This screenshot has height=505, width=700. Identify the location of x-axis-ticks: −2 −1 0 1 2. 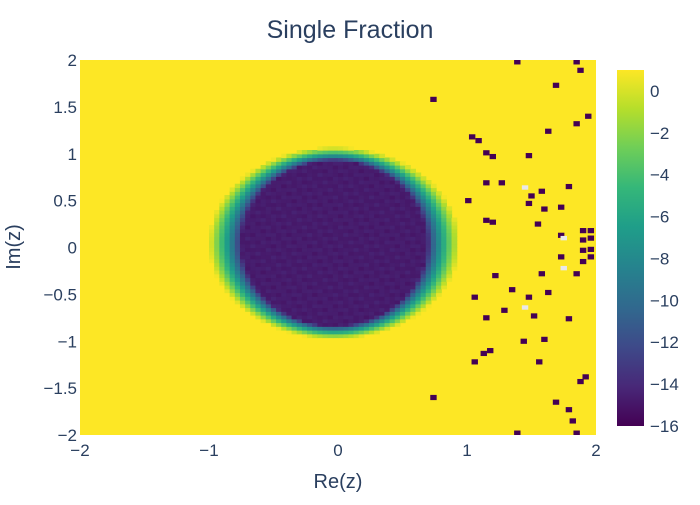
(335, 450).